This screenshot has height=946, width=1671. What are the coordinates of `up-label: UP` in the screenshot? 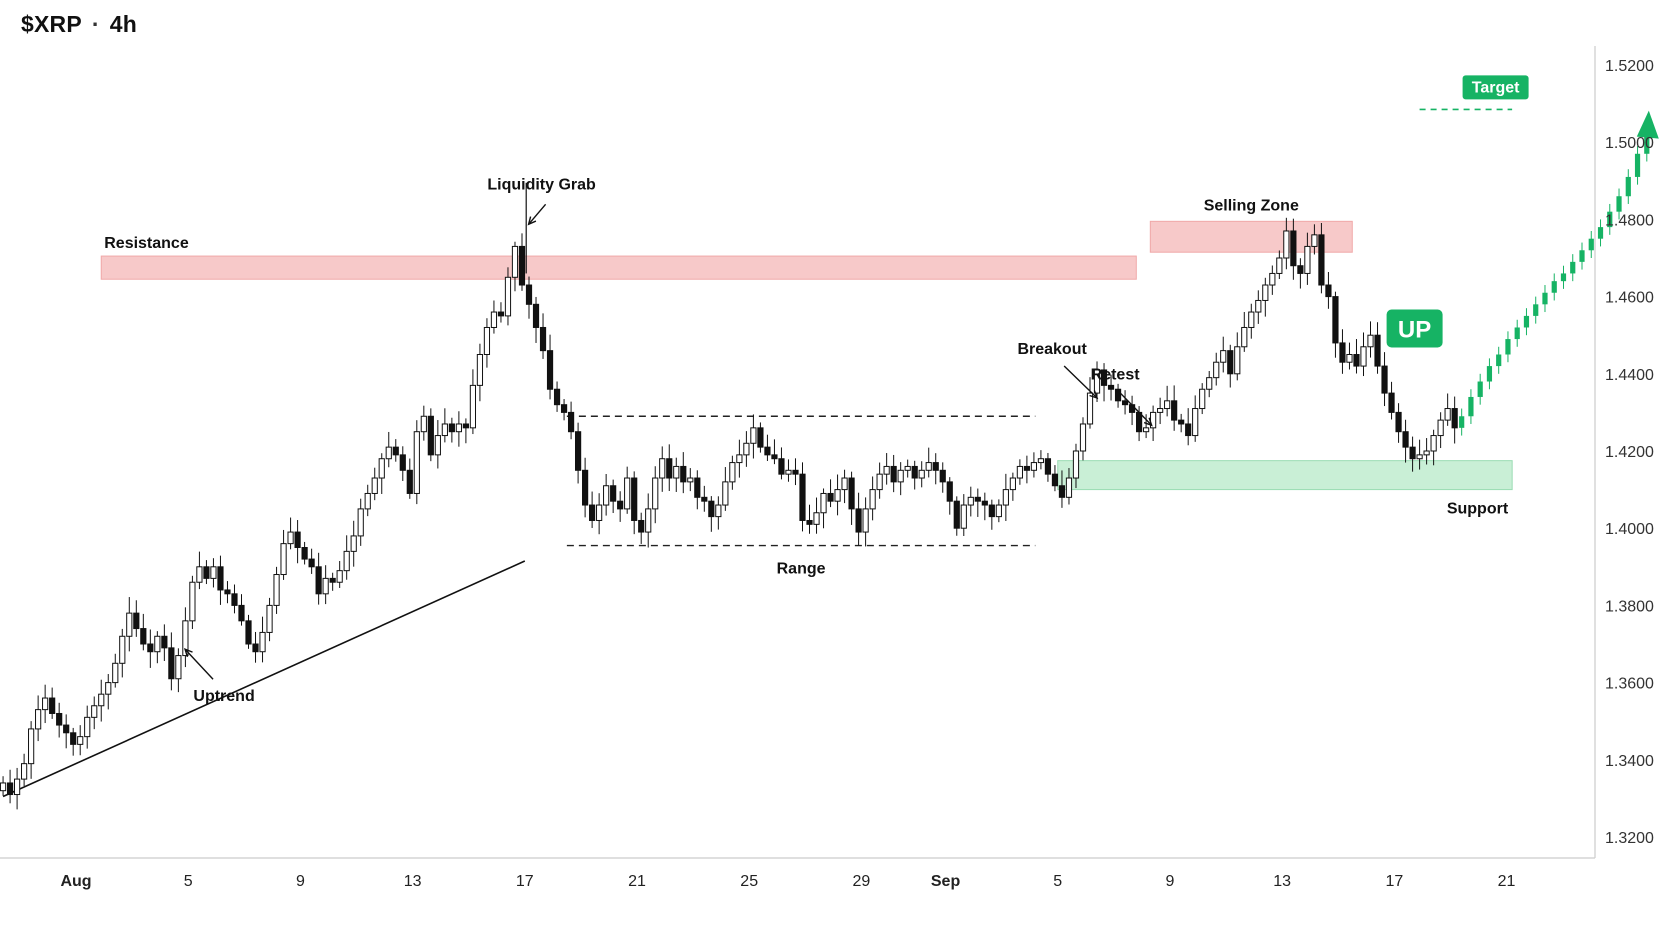 It's located at (1414, 329).